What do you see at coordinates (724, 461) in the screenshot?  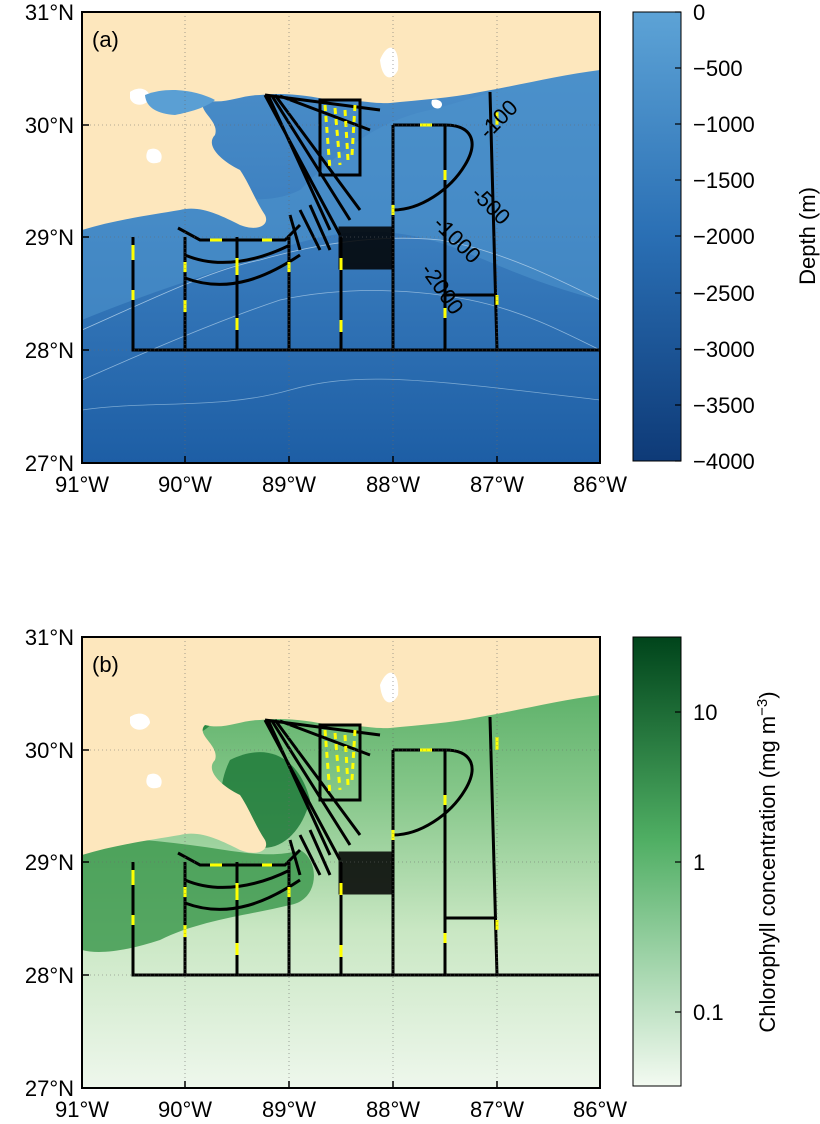 I see `colorbar-tick: −4000` at bounding box center [724, 461].